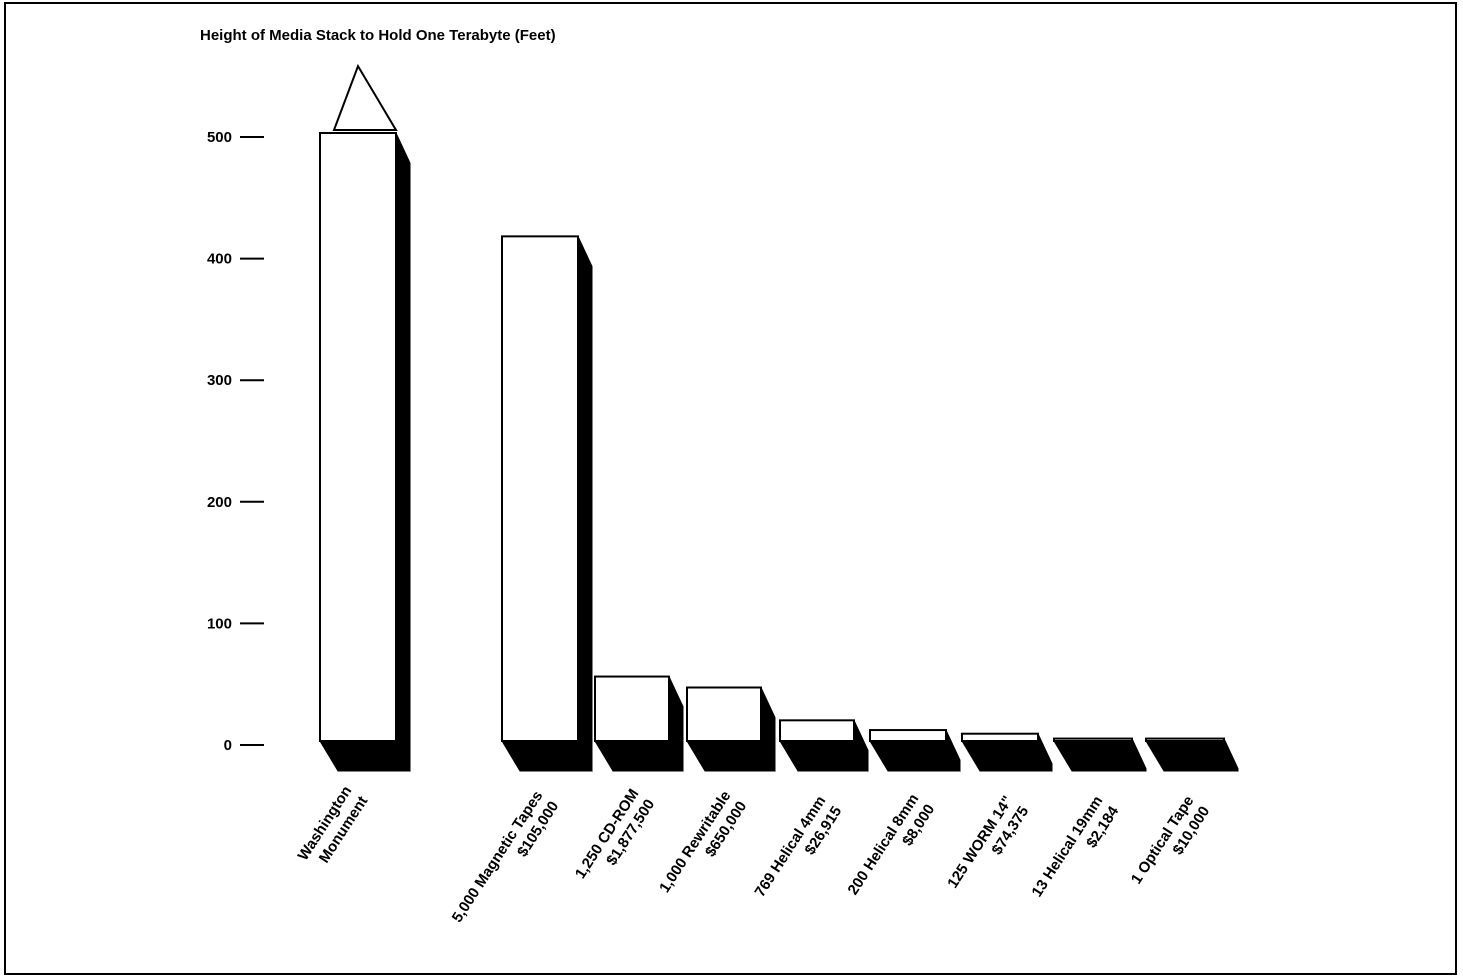 Image resolution: width=1463 pixels, height=977 pixels. I want to click on x-tick-label: 200 Helical 8mm$8,000, so click(892, 844).